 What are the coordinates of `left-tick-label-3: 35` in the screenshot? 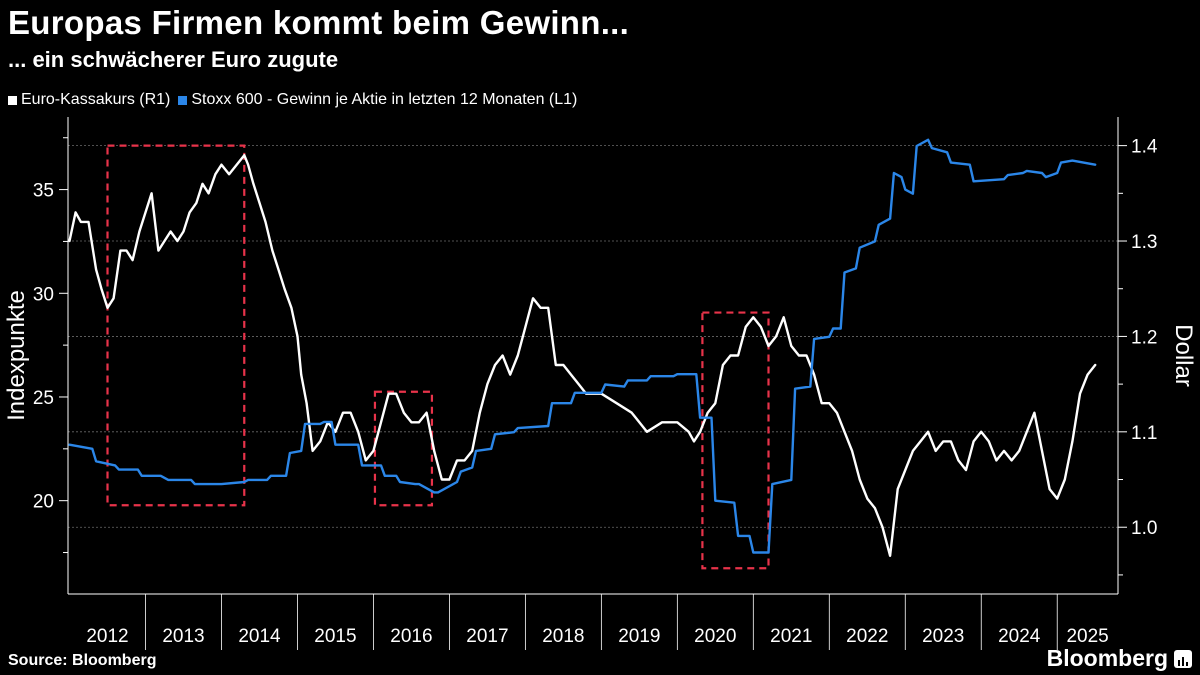 It's located at (43, 191).